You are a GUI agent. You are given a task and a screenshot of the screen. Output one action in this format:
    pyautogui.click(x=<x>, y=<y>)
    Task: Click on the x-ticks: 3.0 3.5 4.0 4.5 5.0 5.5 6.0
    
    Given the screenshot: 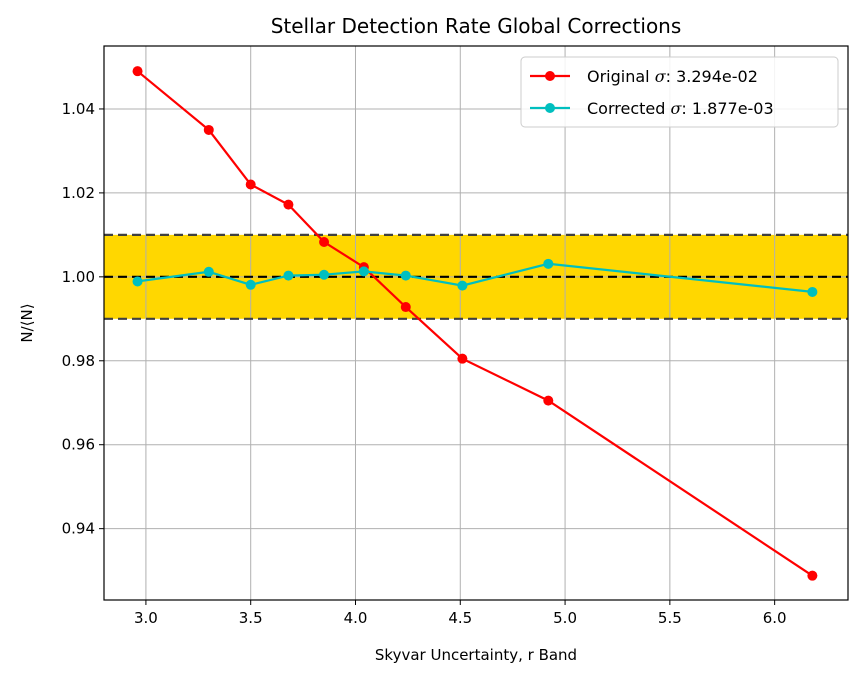 What is the action you would take?
    pyautogui.click(x=460, y=613)
    